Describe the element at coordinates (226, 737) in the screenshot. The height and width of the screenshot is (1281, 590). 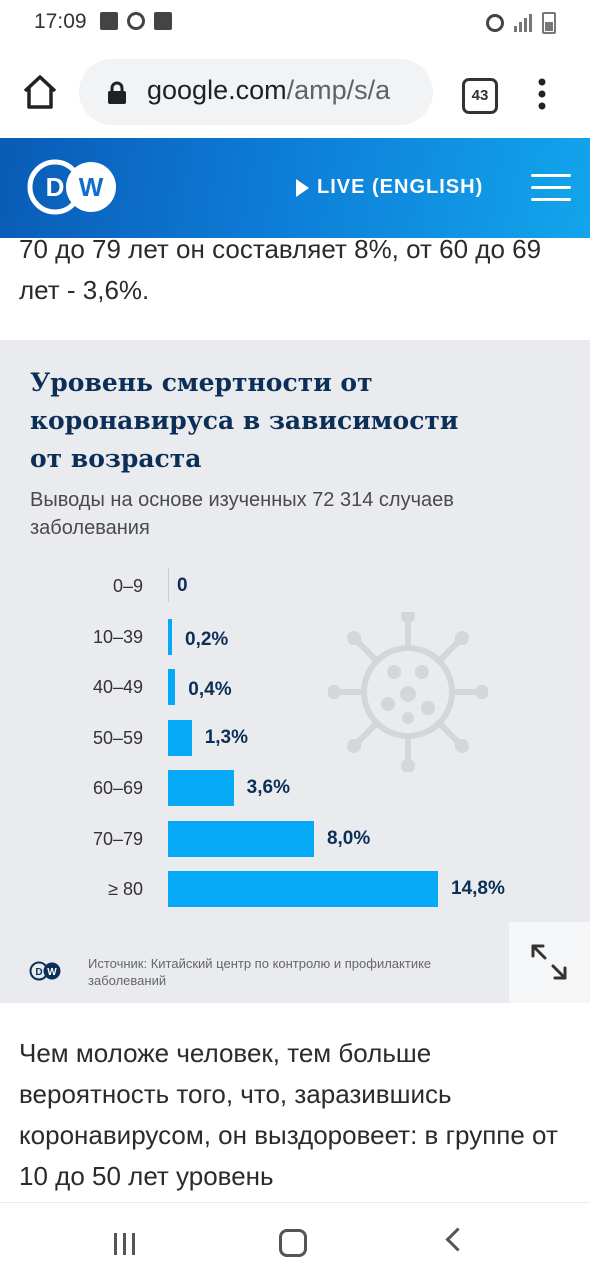
I see `value-label: 1,3%` at that location.